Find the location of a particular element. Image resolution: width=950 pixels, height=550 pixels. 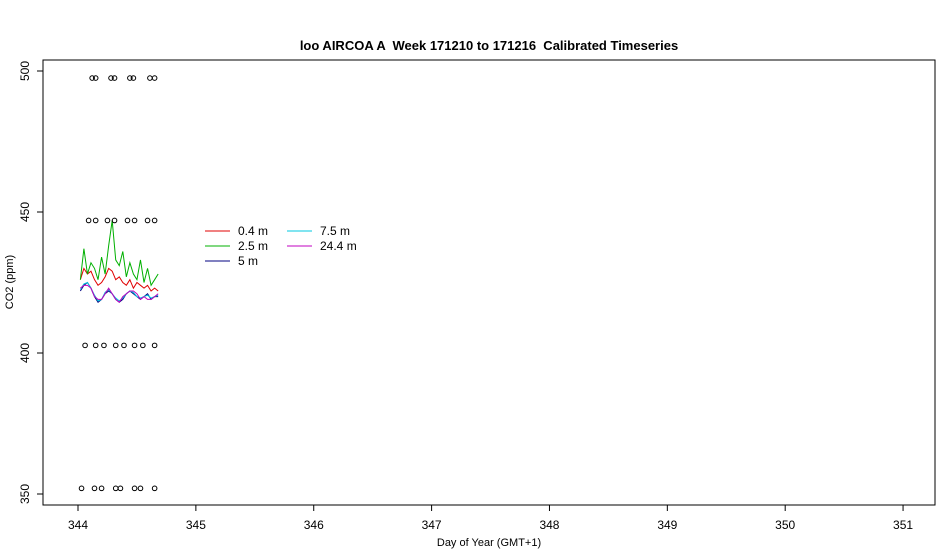

x-axis-label: Day of Year (GMT+1) is located at coordinates (489, 543).